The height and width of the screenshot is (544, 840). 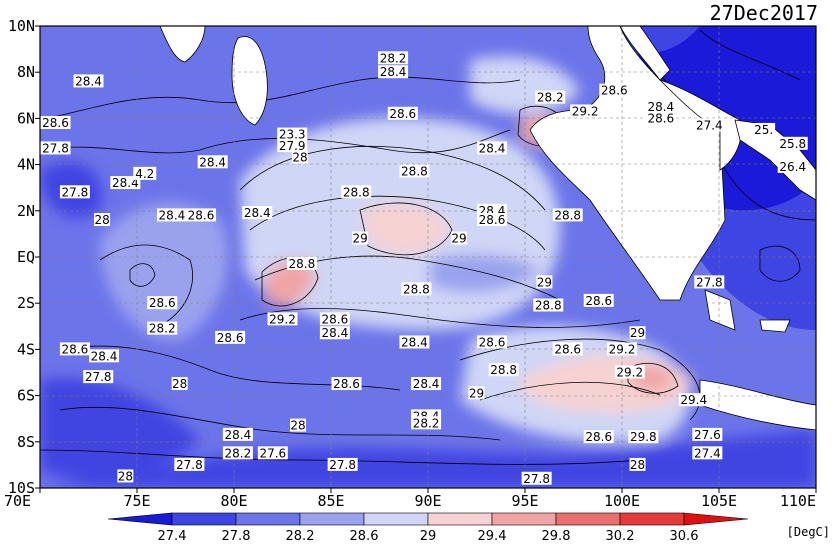 What do you see at coordinates (17, 501) in the screenshot?
I see `lon-tick-label: 70E` at bounding box center [17, 501].